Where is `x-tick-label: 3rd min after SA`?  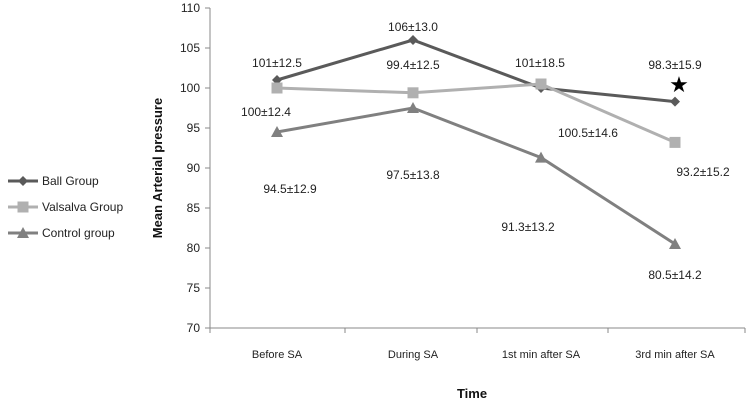 x-tick-label: 3rd min after SA is located at coordinates (675, 355).